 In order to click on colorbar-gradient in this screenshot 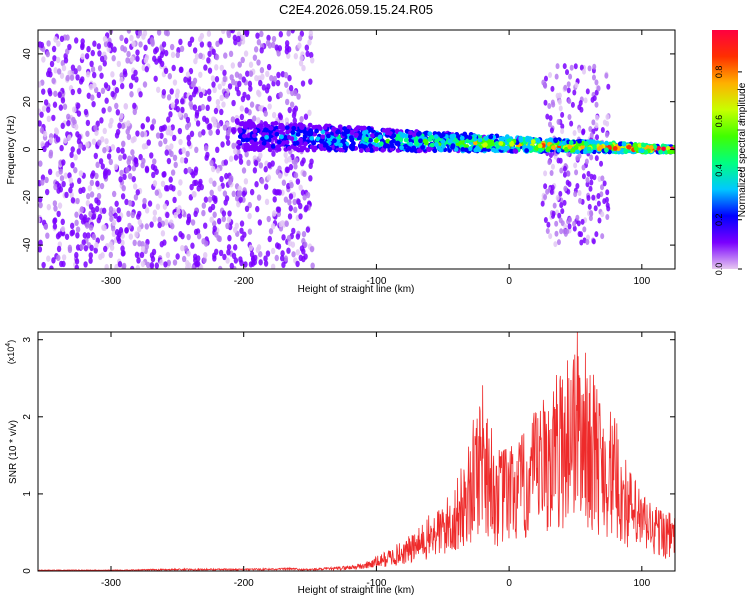, I will do `click(725, 149)`.